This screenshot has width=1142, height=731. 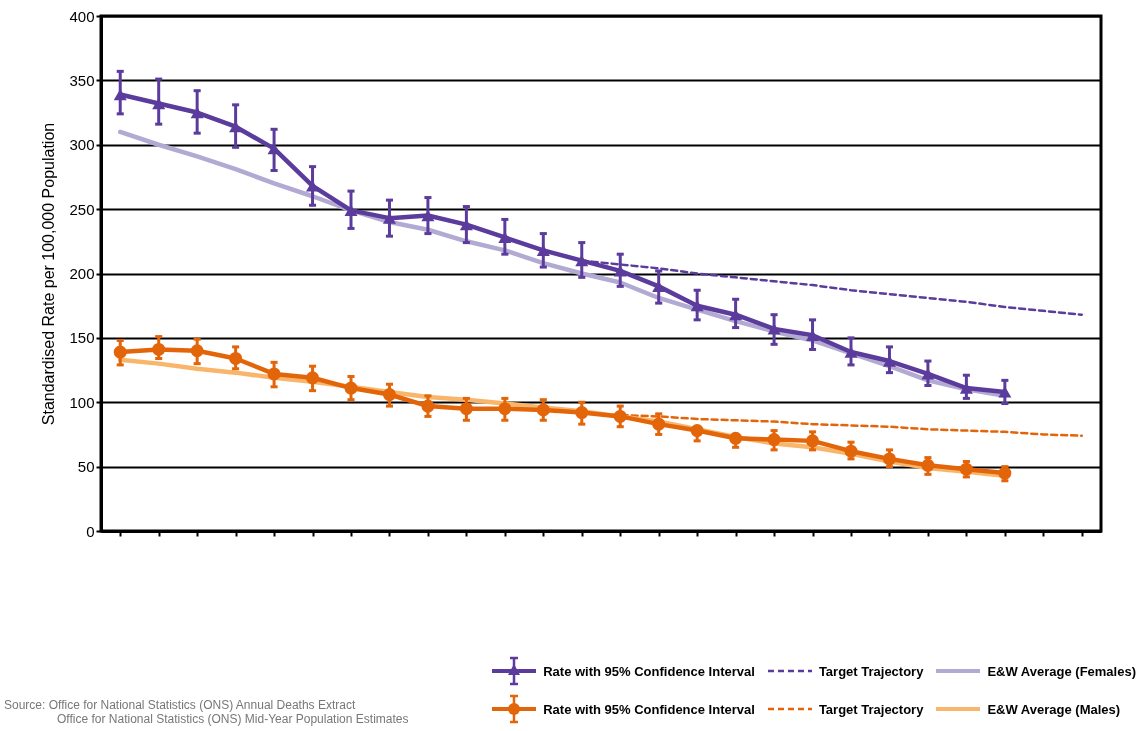 I want to click on y-tick-label: 350, so click(x=82, y=80).